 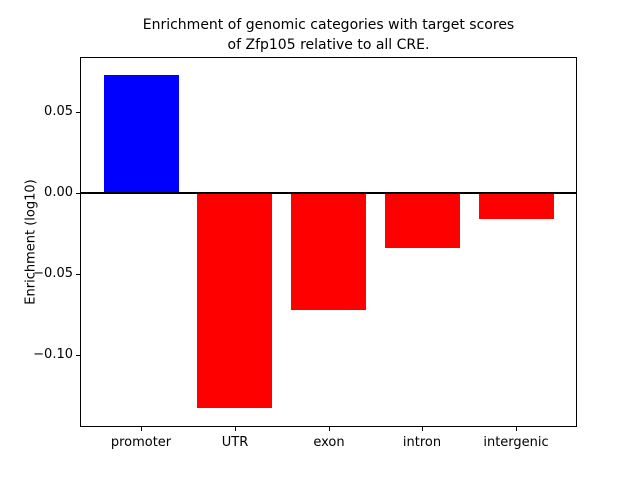 I want to click on x-tick-label-intron: intron, so click(x=422, y=442).